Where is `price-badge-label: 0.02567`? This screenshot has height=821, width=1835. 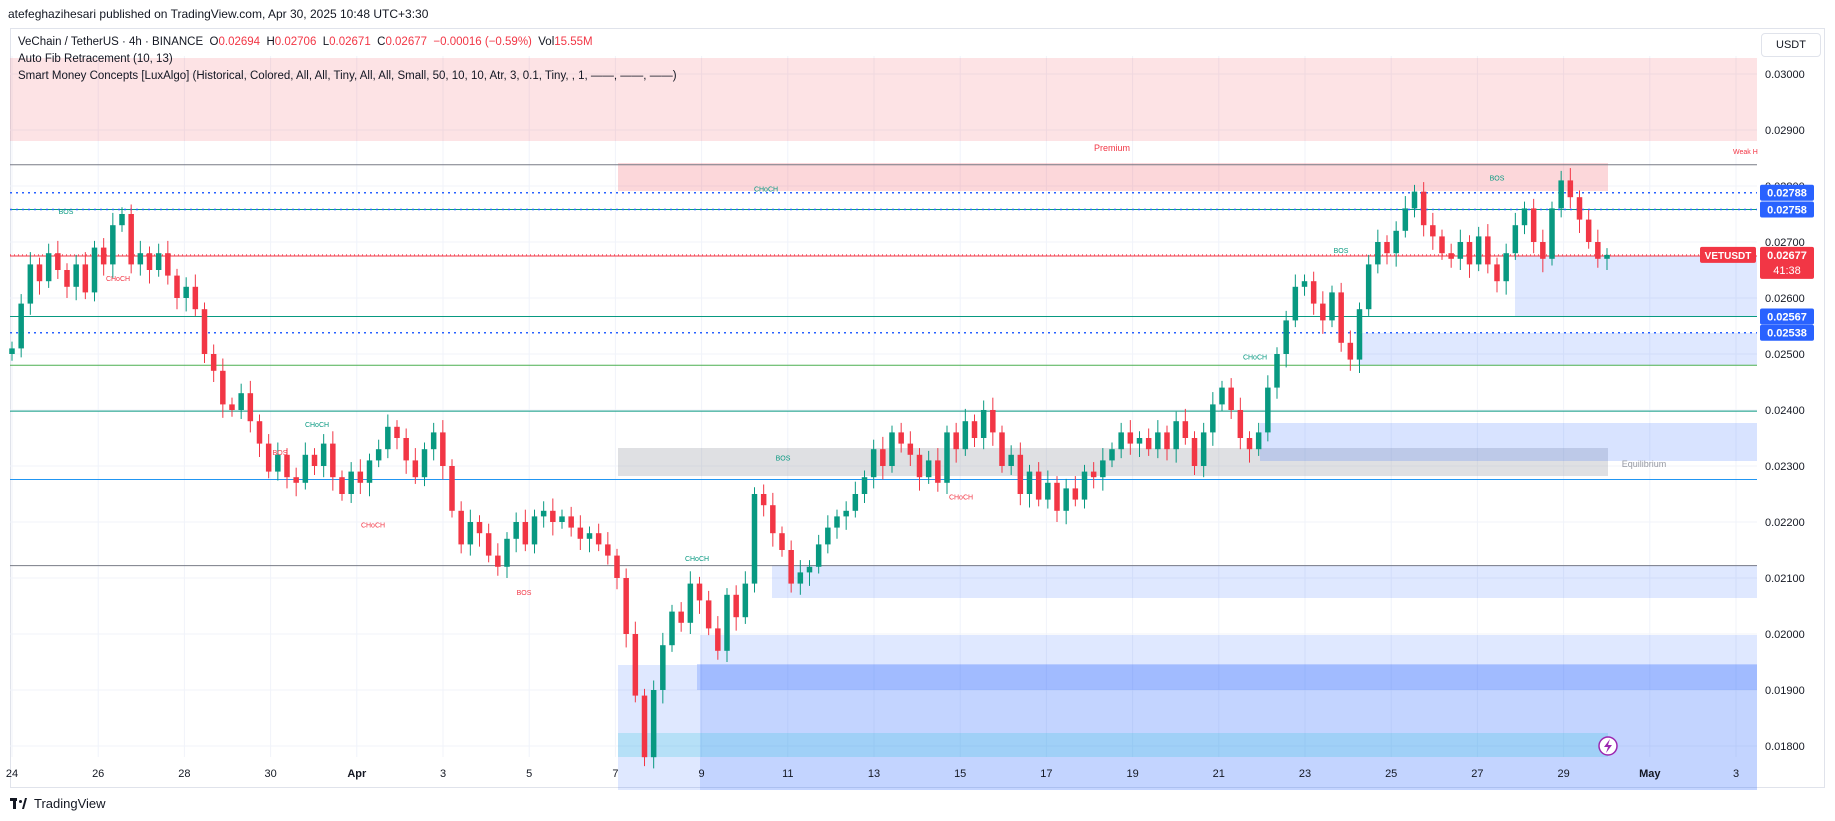 price-badge-label: 0.02567 is located at coordinates (1787, 317).